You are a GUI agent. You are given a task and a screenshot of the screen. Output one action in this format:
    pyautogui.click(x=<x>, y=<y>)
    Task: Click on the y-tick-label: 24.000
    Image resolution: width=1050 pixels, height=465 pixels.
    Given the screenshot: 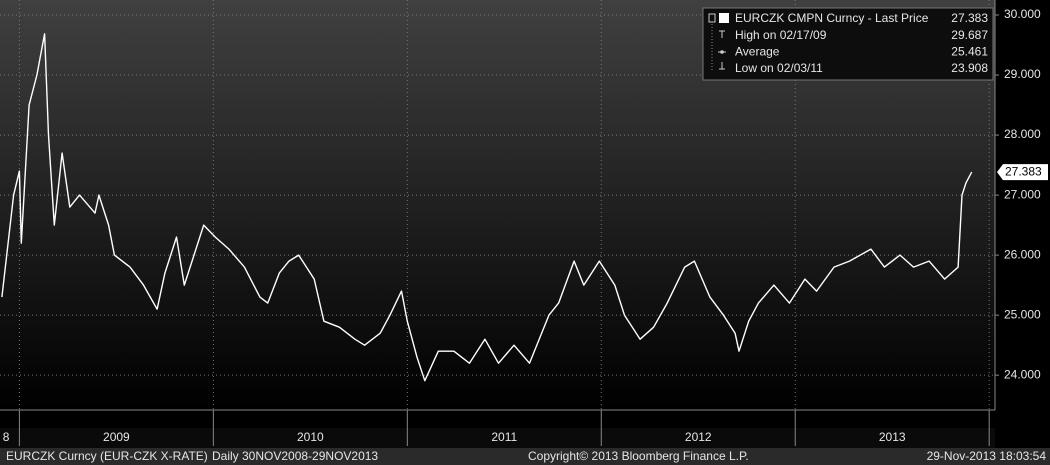 What is the action you would take?
    pyautogui.click(x=1022, y=374)
    